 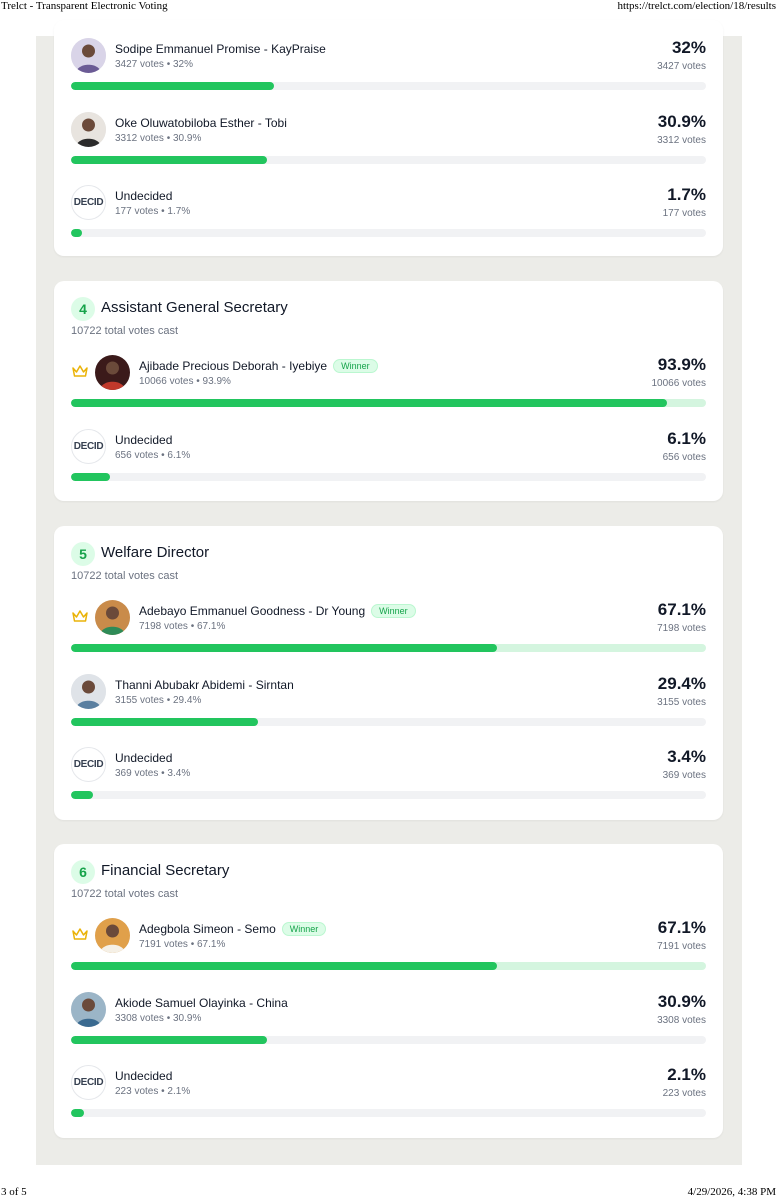 I want to click on candidate-name: Akiode Samuel Olayinka - China, so click(x=201, y=1003).